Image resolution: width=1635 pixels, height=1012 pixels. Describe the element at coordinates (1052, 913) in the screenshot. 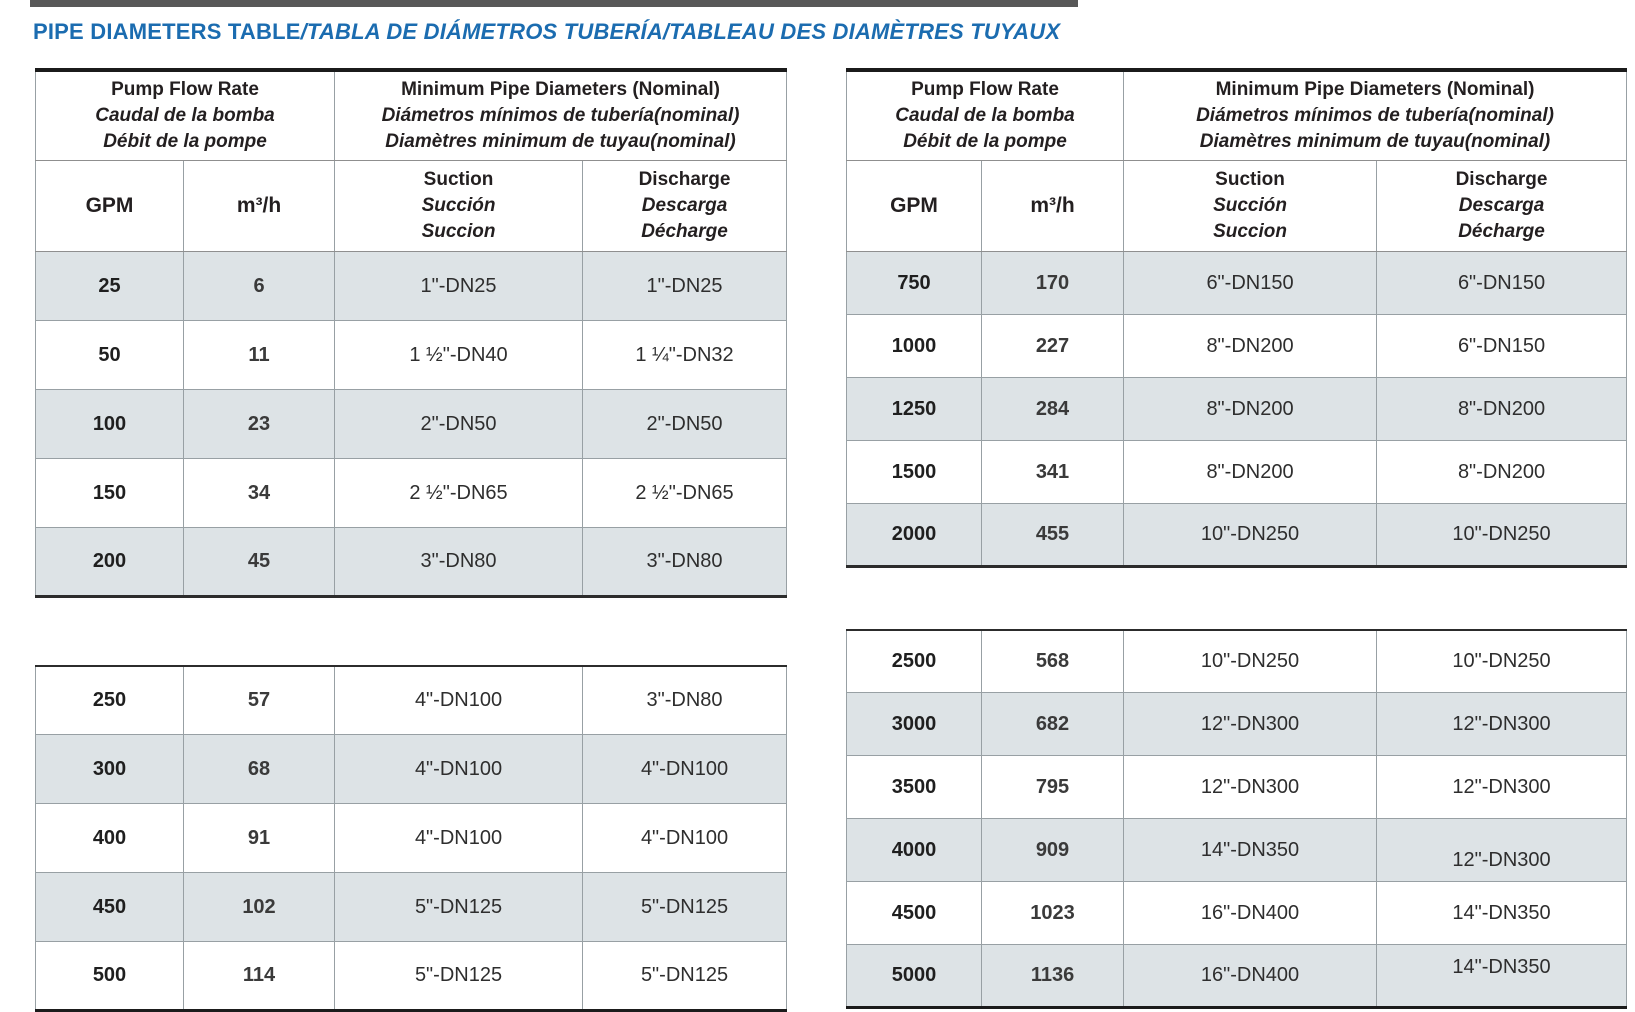

I see `m3h-value: 1023` at that location.